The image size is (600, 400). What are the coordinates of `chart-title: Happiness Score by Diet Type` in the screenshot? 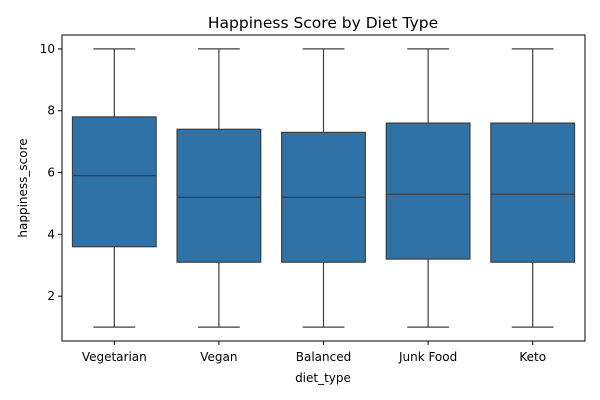 It's located at (323, 23).